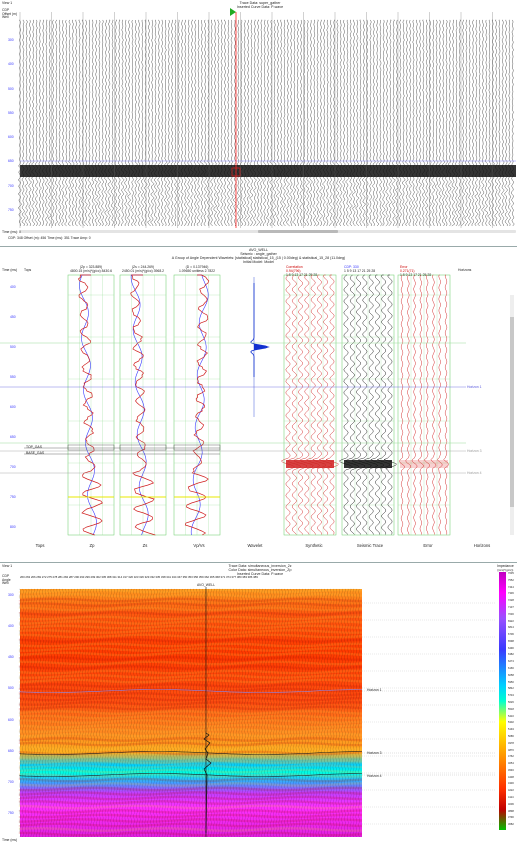  I want to click on cursor-marker, so click(236, 172).